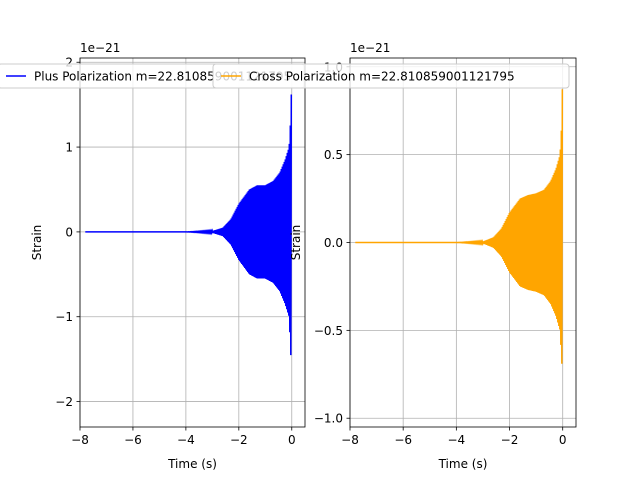 The image size is (640, 480). What do you see at coordinates (64, 402) in the screenshot?
I see `y-tick-label: −2` at bounding box center [64, 402].